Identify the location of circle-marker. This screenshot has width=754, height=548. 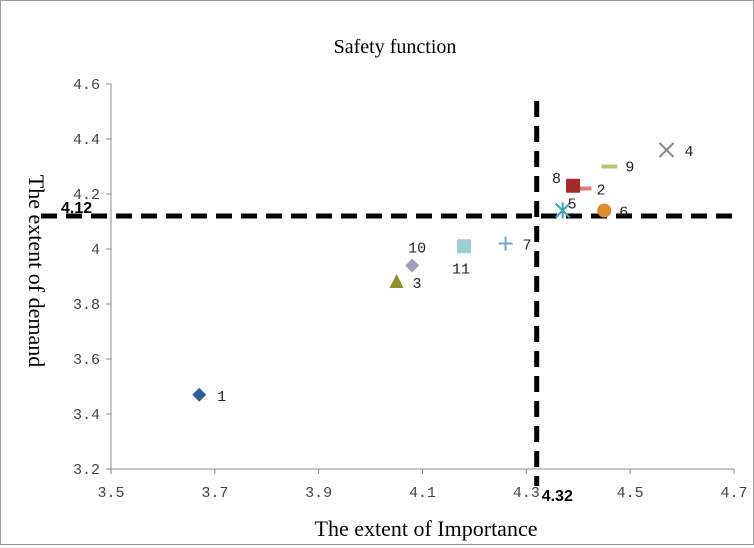
(604, 210).